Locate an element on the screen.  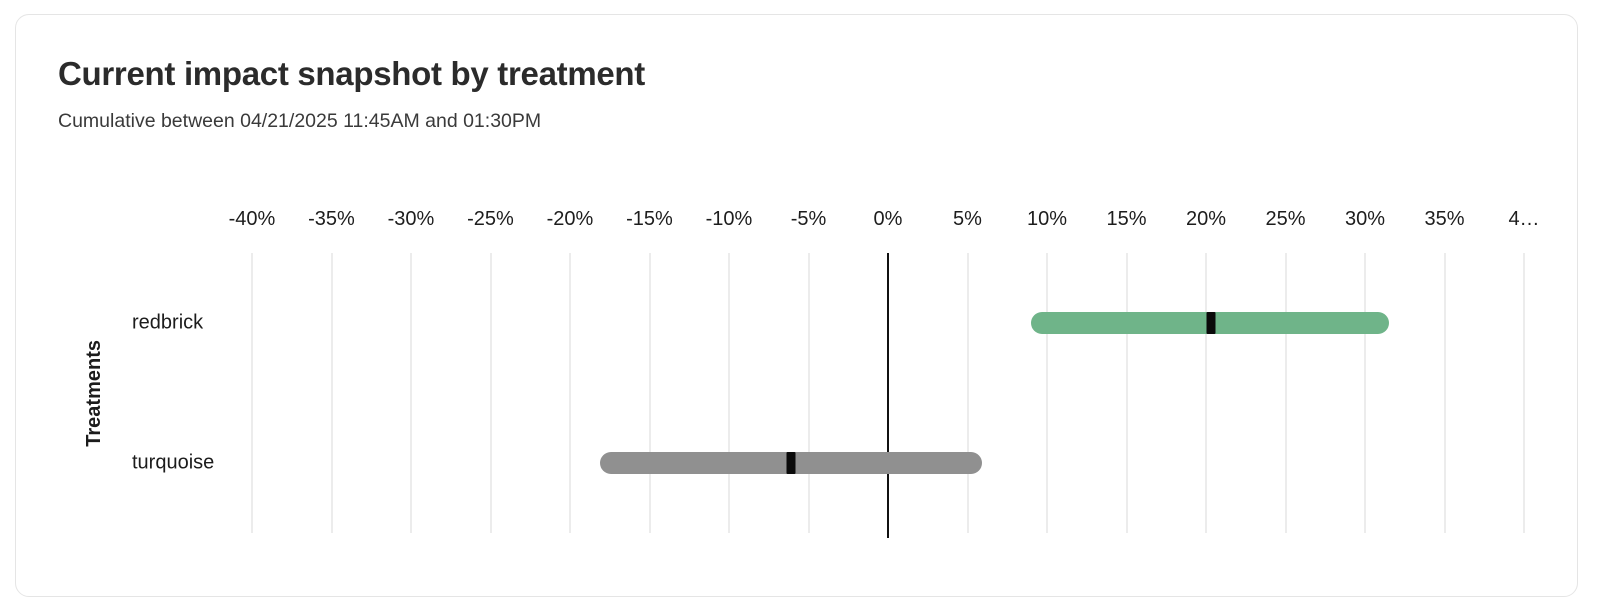
gridline--35 is located at coordinates (331, 393).